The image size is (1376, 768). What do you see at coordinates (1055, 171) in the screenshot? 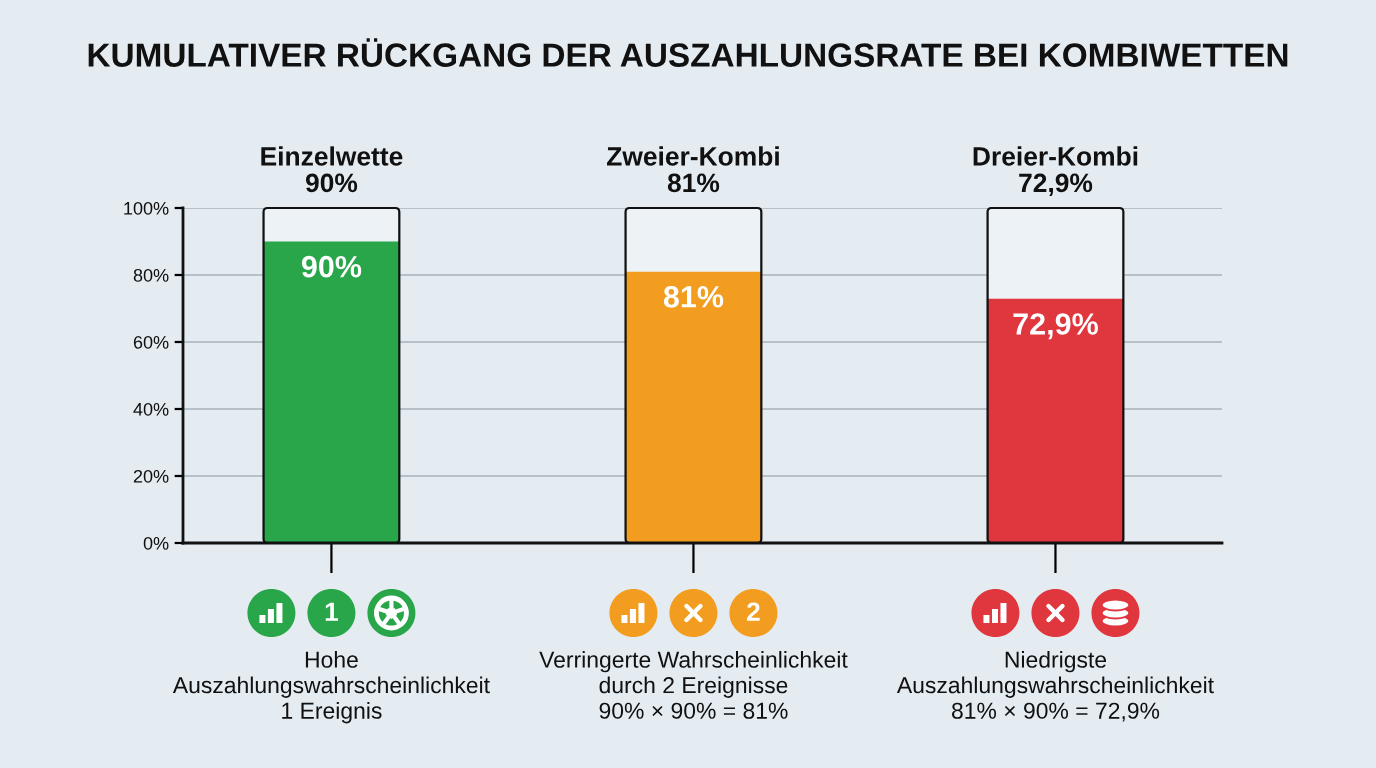
I see `x-tick-label: Dreier-Kombi 72,9%` at bounding box center [1055, 171].